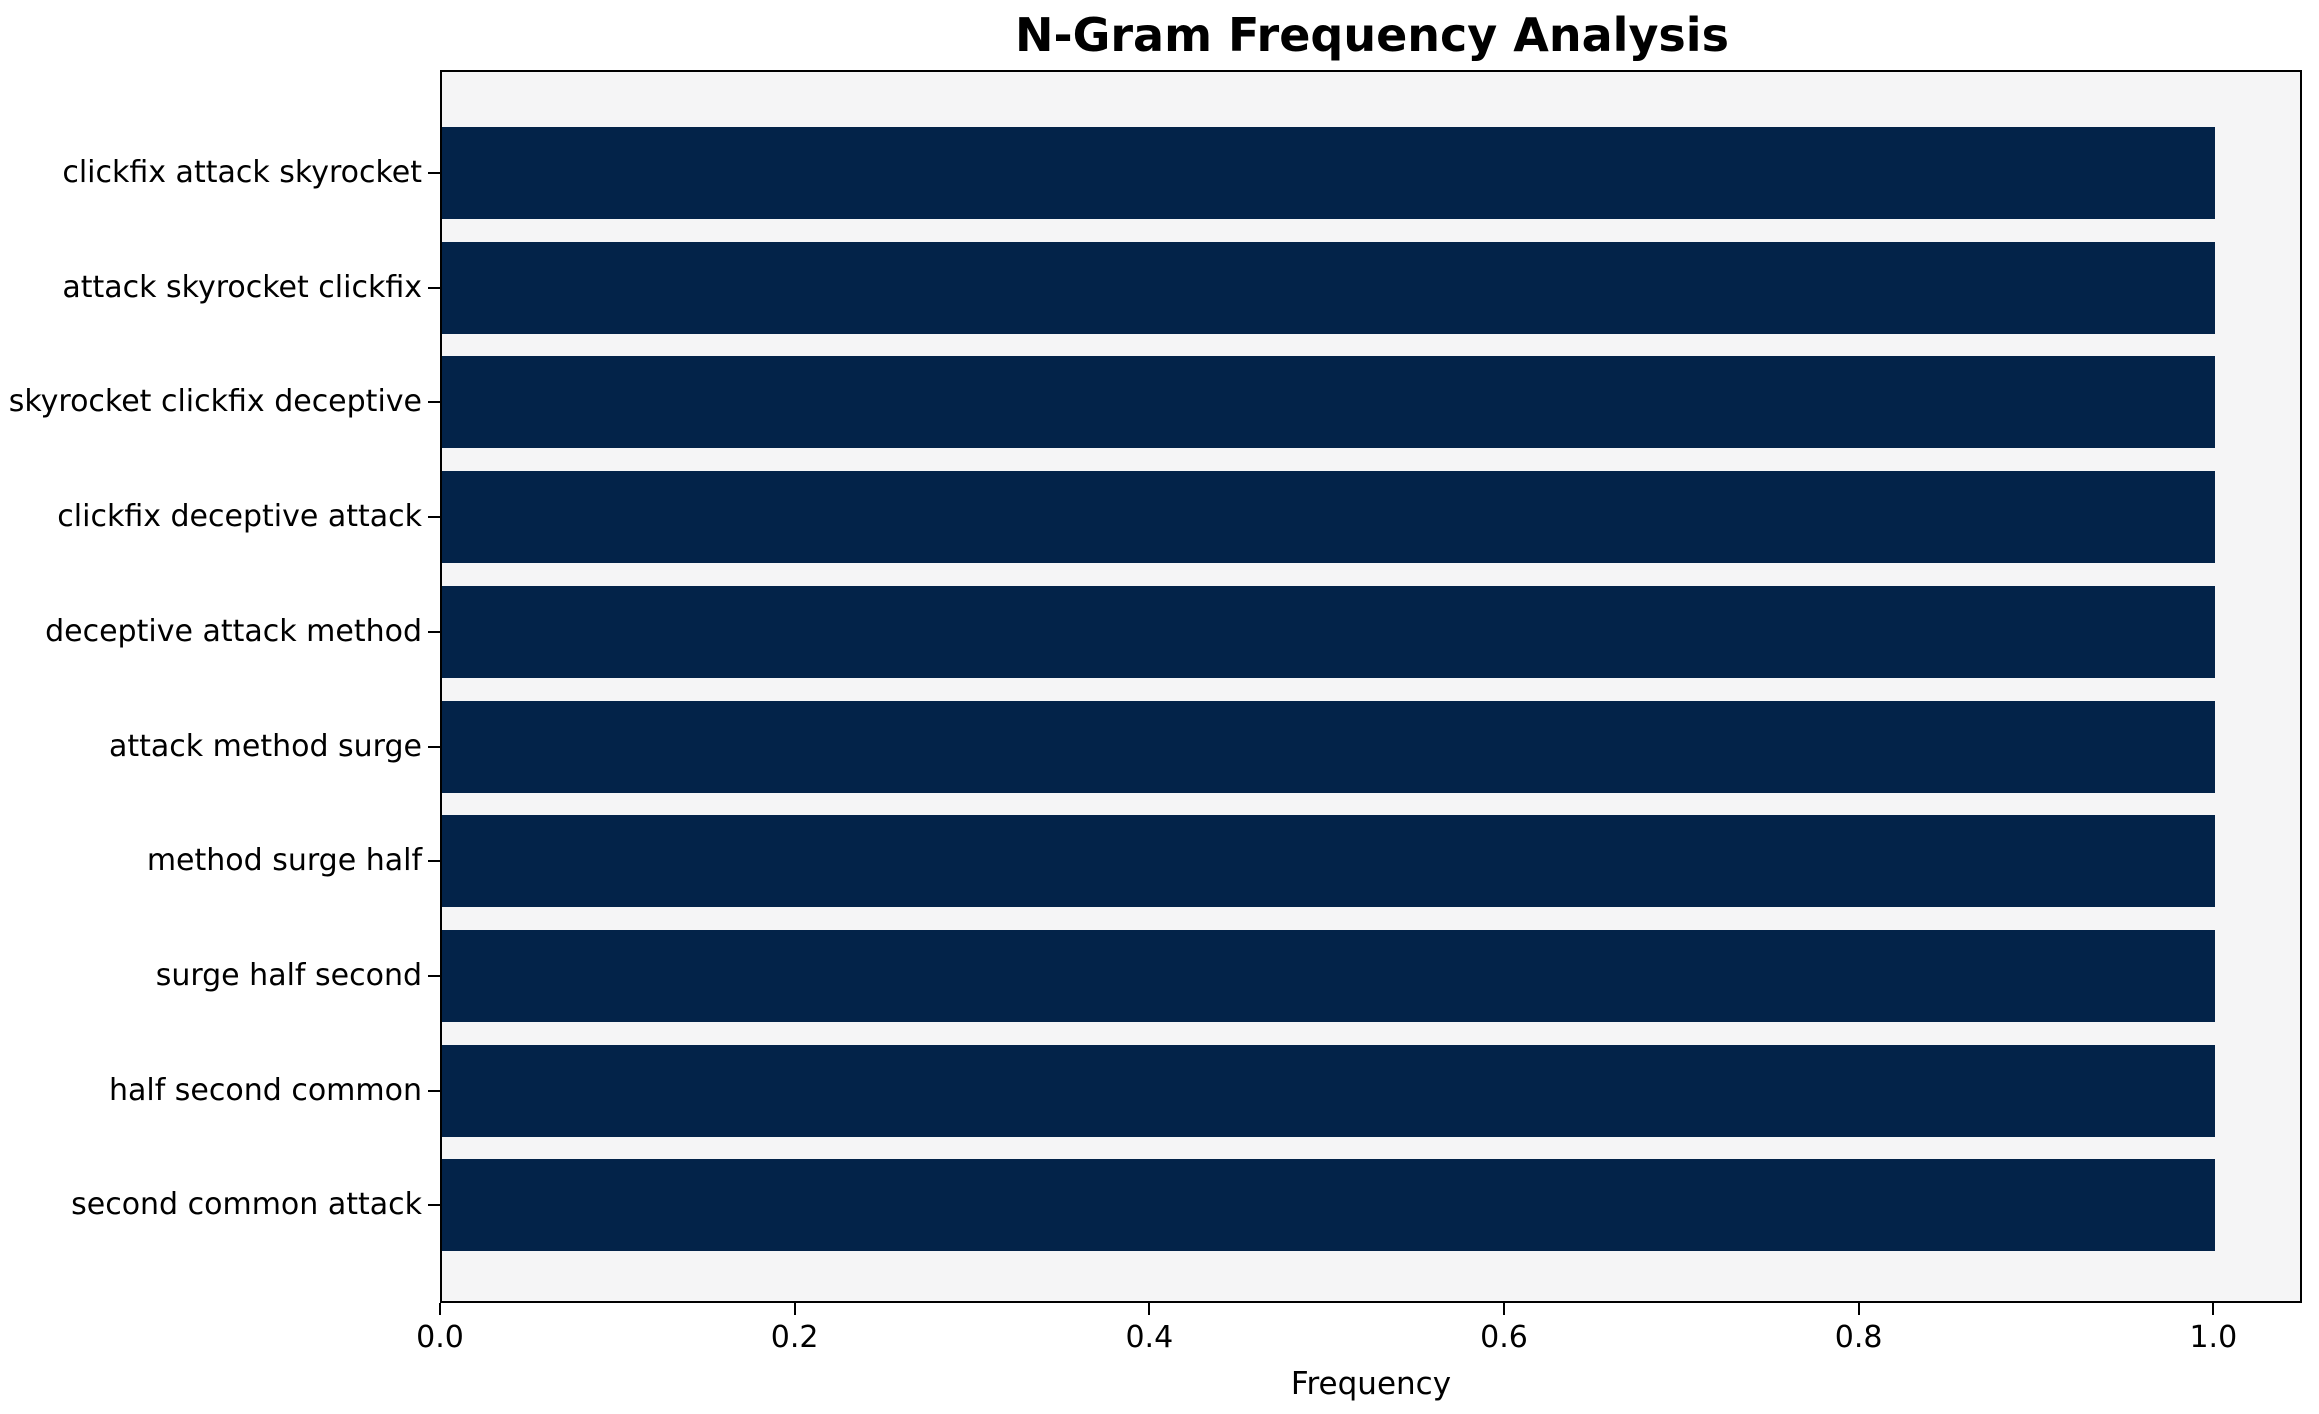 Image resolution: width=2319 pixels, height=1414 pixels. I want to click on y-tick-label: deceptive attack method, so click(233, 631).